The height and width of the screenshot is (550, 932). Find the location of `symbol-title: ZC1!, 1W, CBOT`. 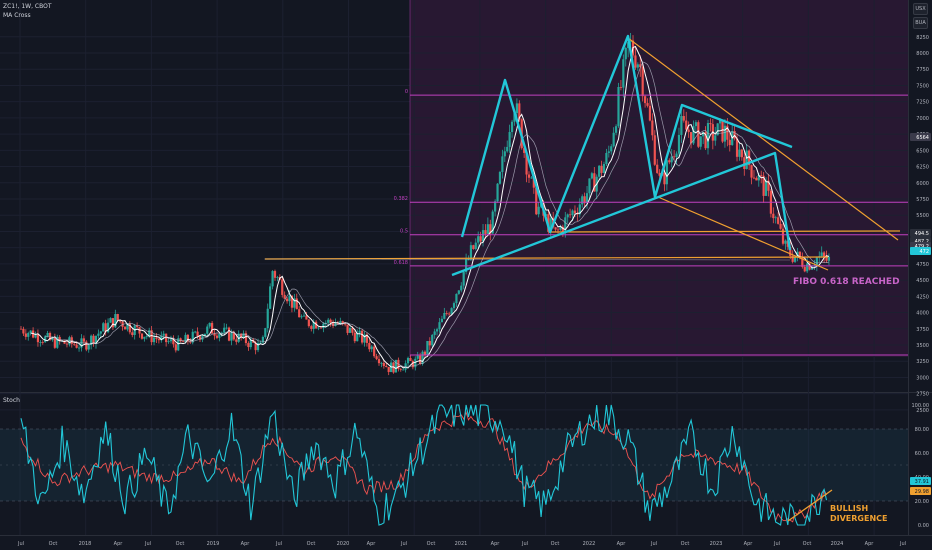

symbol-title: ZC1!, 1W, CBOT is located at coordinates (27, 6).